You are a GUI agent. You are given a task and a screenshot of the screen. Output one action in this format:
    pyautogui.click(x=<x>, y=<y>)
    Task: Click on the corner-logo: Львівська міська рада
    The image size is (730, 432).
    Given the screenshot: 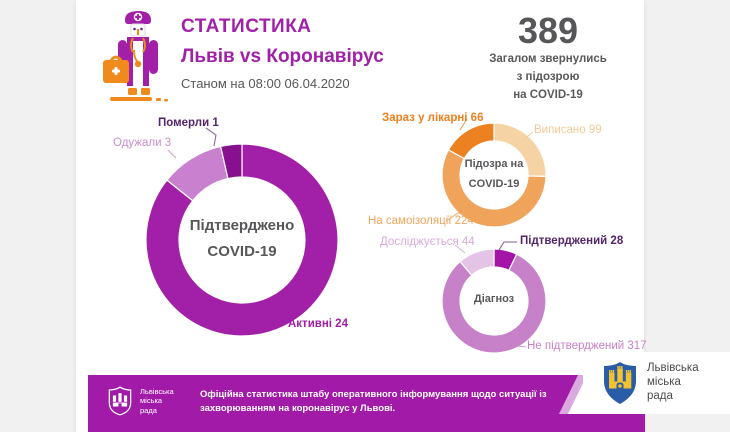 What is the action you would take?
    pyautogui.click(x=656, y=383)
    